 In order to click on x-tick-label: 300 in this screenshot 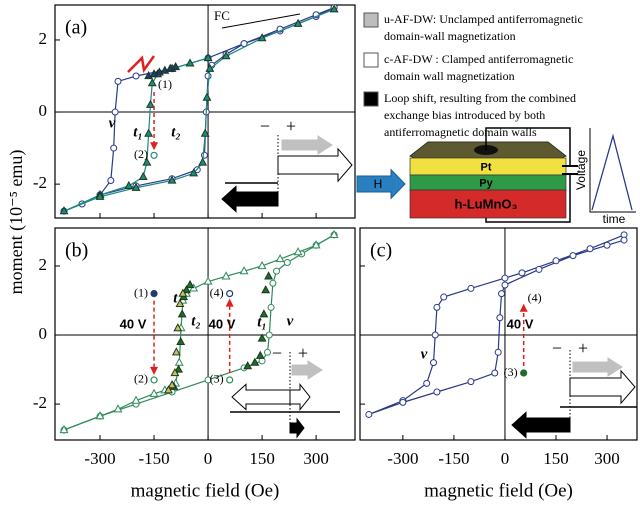, I will do `click(607, 458)`.